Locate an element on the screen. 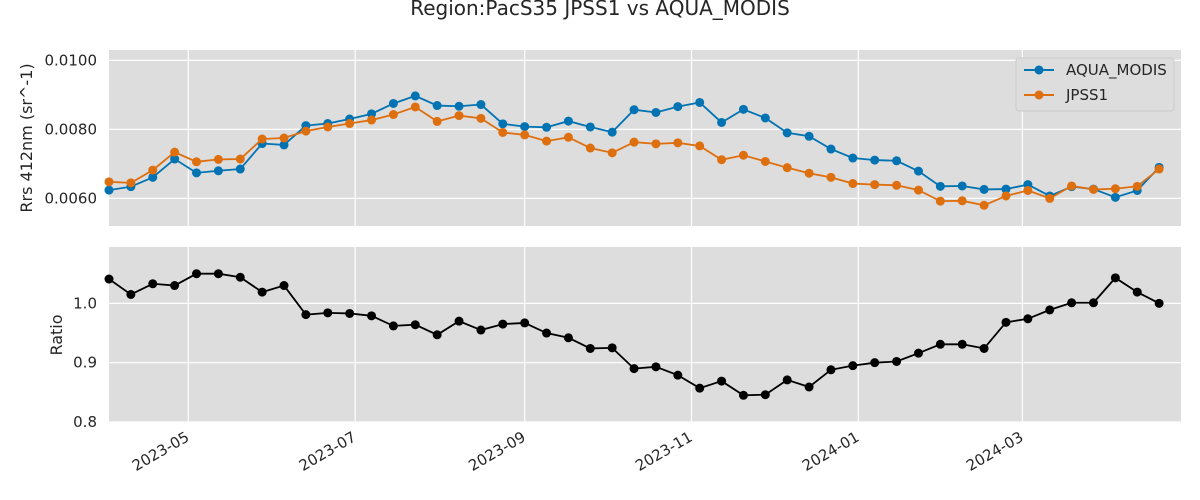 Image resolution: width=1200 pixels, height=500 pixels. top-y-tick-label: 0.0080 is located at coordinates (71, 129).